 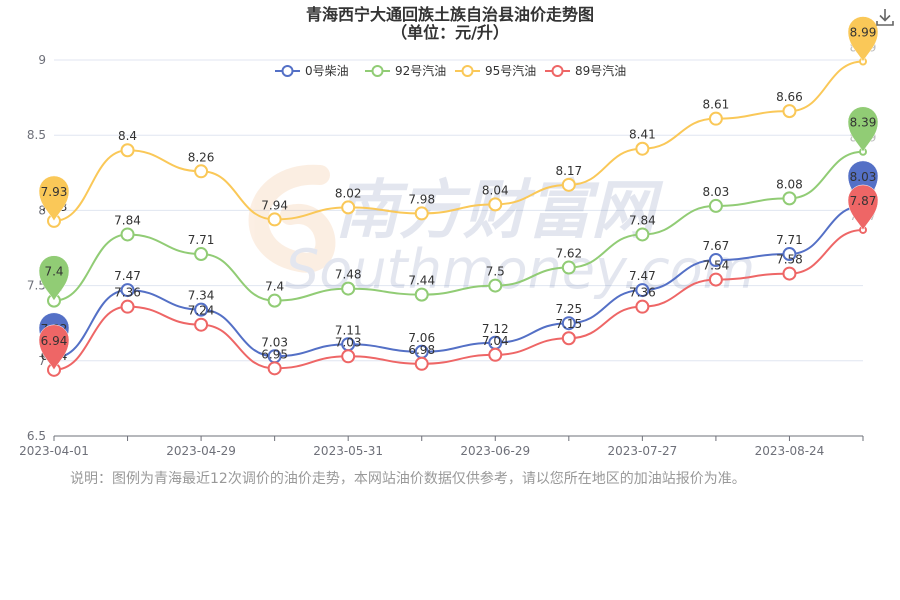 I want to click on pin-label: 8.99, so click(x=863, y=33).